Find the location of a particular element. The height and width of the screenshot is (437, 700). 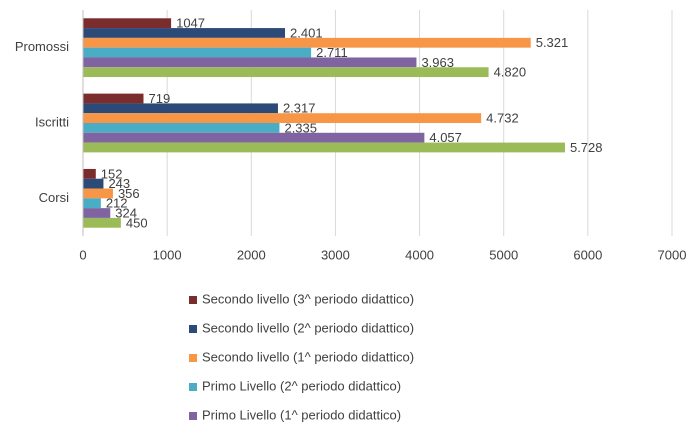

data-label: 356 is located at coordinates (129, 193).